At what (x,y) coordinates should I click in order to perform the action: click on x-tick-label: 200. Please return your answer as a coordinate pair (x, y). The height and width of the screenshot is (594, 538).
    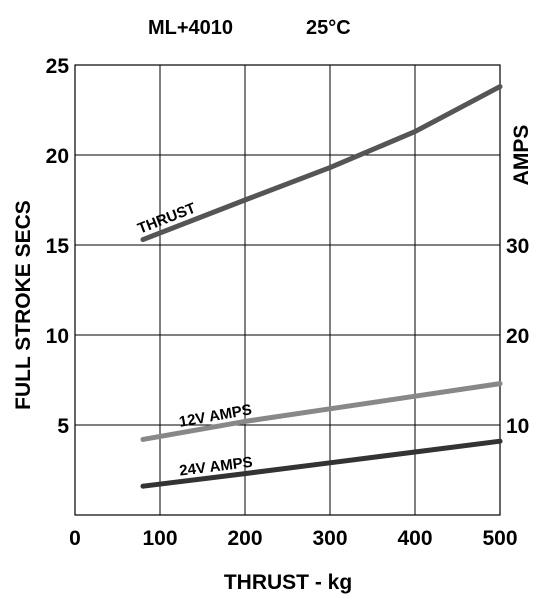
    Looking at the image, I should click on (244, 538).